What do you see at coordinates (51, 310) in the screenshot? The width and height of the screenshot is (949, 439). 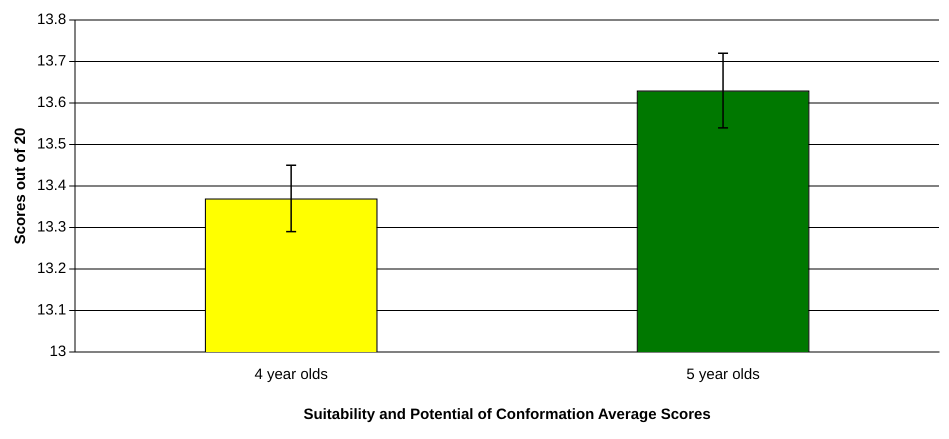 I see `y-tick-label: 13.1` at bounding box center [51, 310].